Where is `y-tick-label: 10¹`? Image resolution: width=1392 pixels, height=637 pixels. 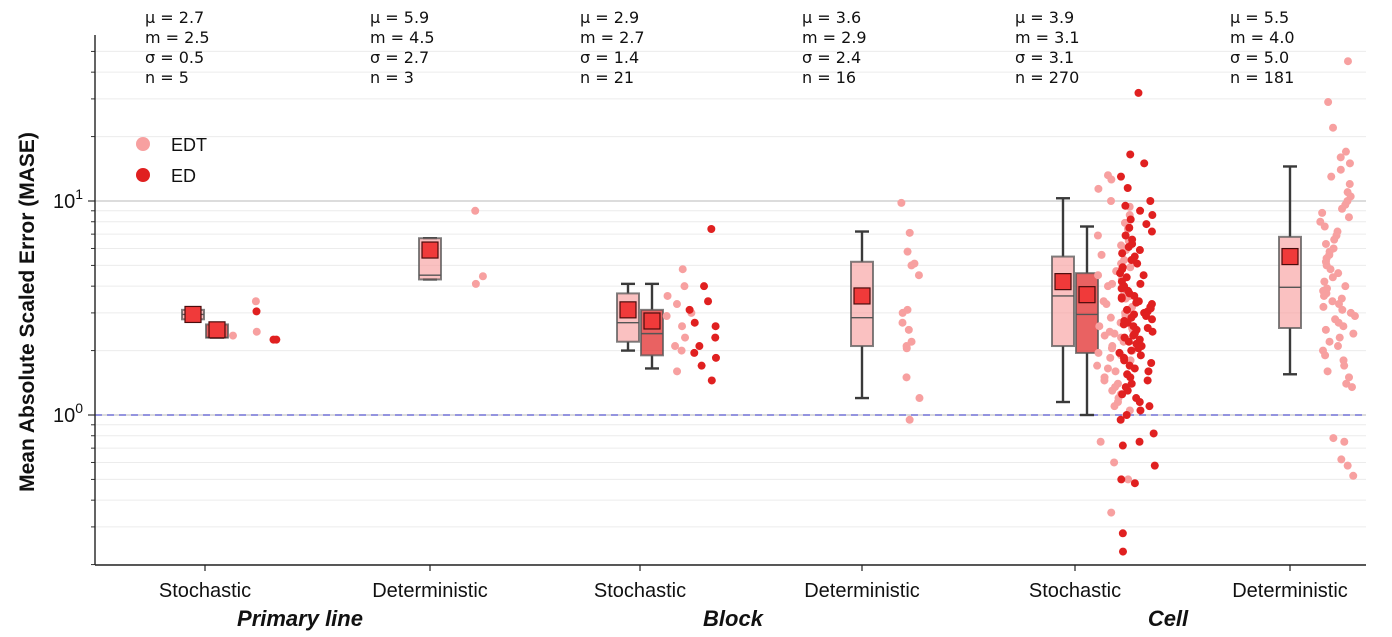 y-tick-label: 10¹ is located at coordinates (68, 199).